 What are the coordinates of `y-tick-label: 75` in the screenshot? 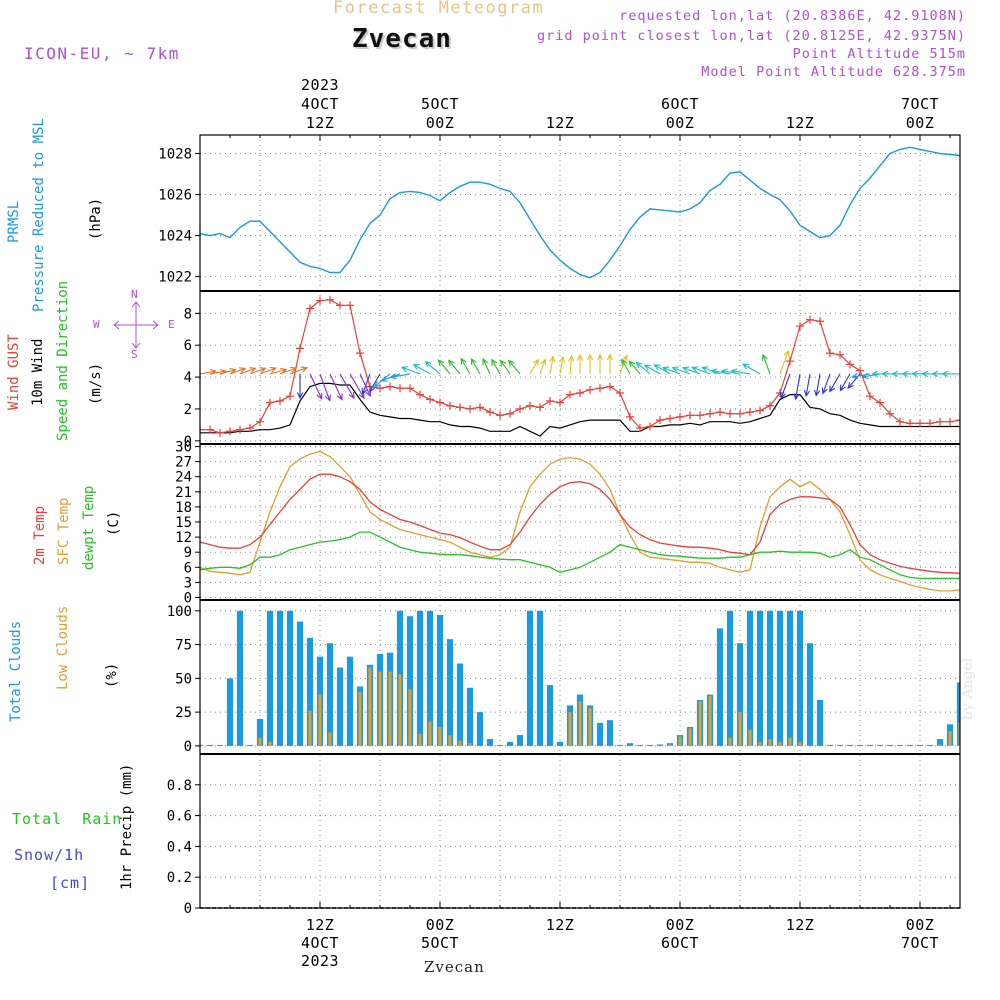 It's located at (183, 646).